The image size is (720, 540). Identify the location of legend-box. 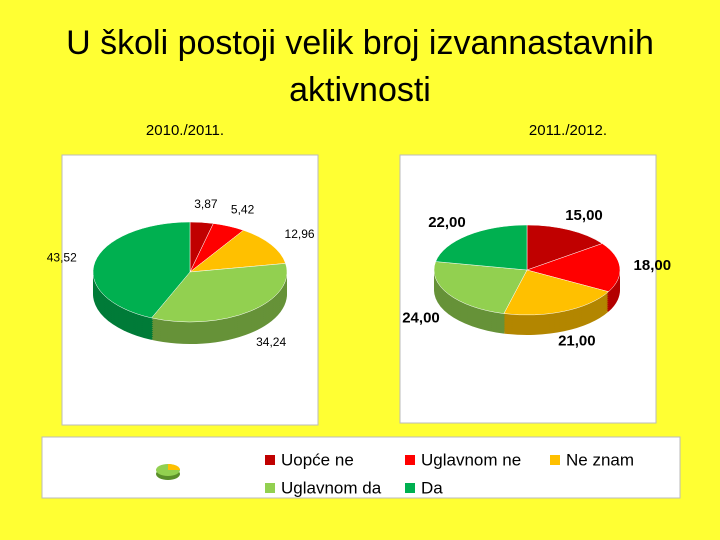
(361, 467).